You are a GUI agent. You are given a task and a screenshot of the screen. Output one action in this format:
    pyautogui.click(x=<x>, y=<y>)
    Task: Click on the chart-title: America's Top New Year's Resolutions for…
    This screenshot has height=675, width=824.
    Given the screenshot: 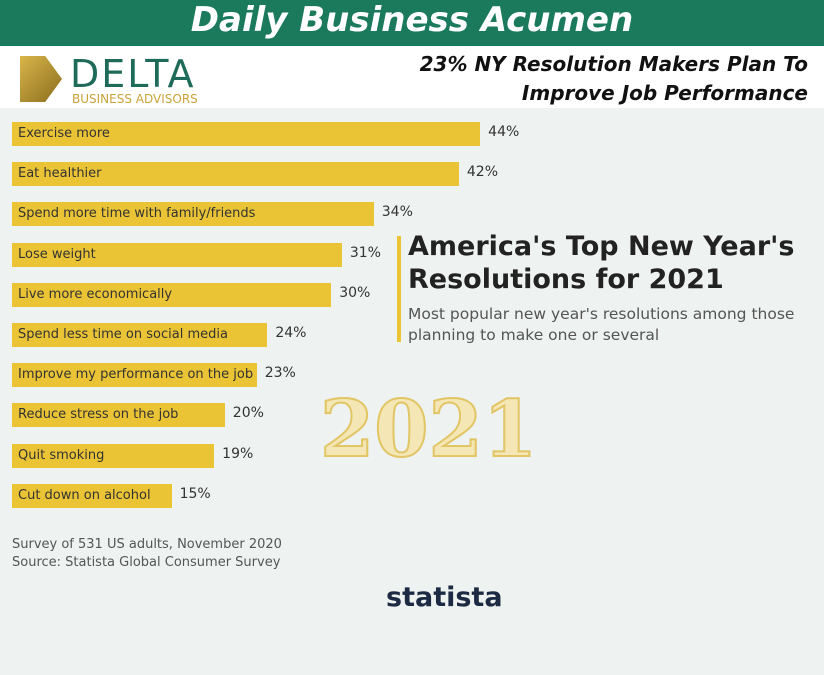 What is the action you would take?
    pyautogui.click(x=601, y=263)
    